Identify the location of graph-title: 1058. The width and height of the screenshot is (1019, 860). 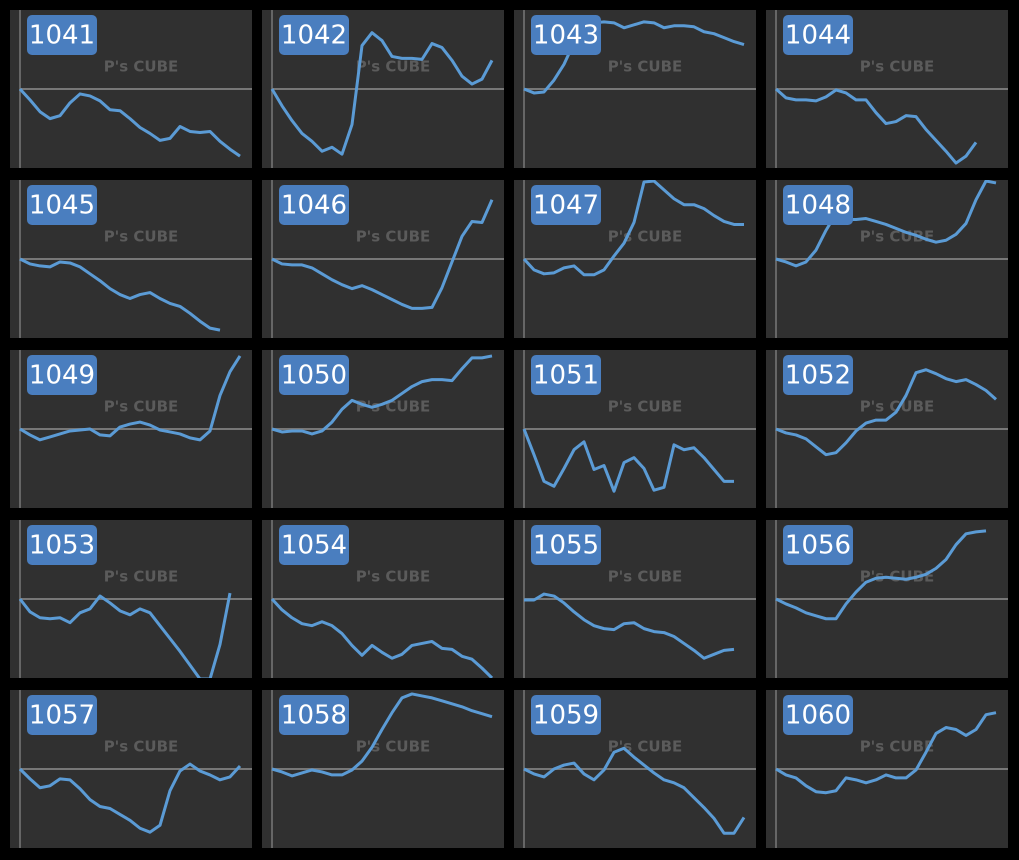
(314, 716).